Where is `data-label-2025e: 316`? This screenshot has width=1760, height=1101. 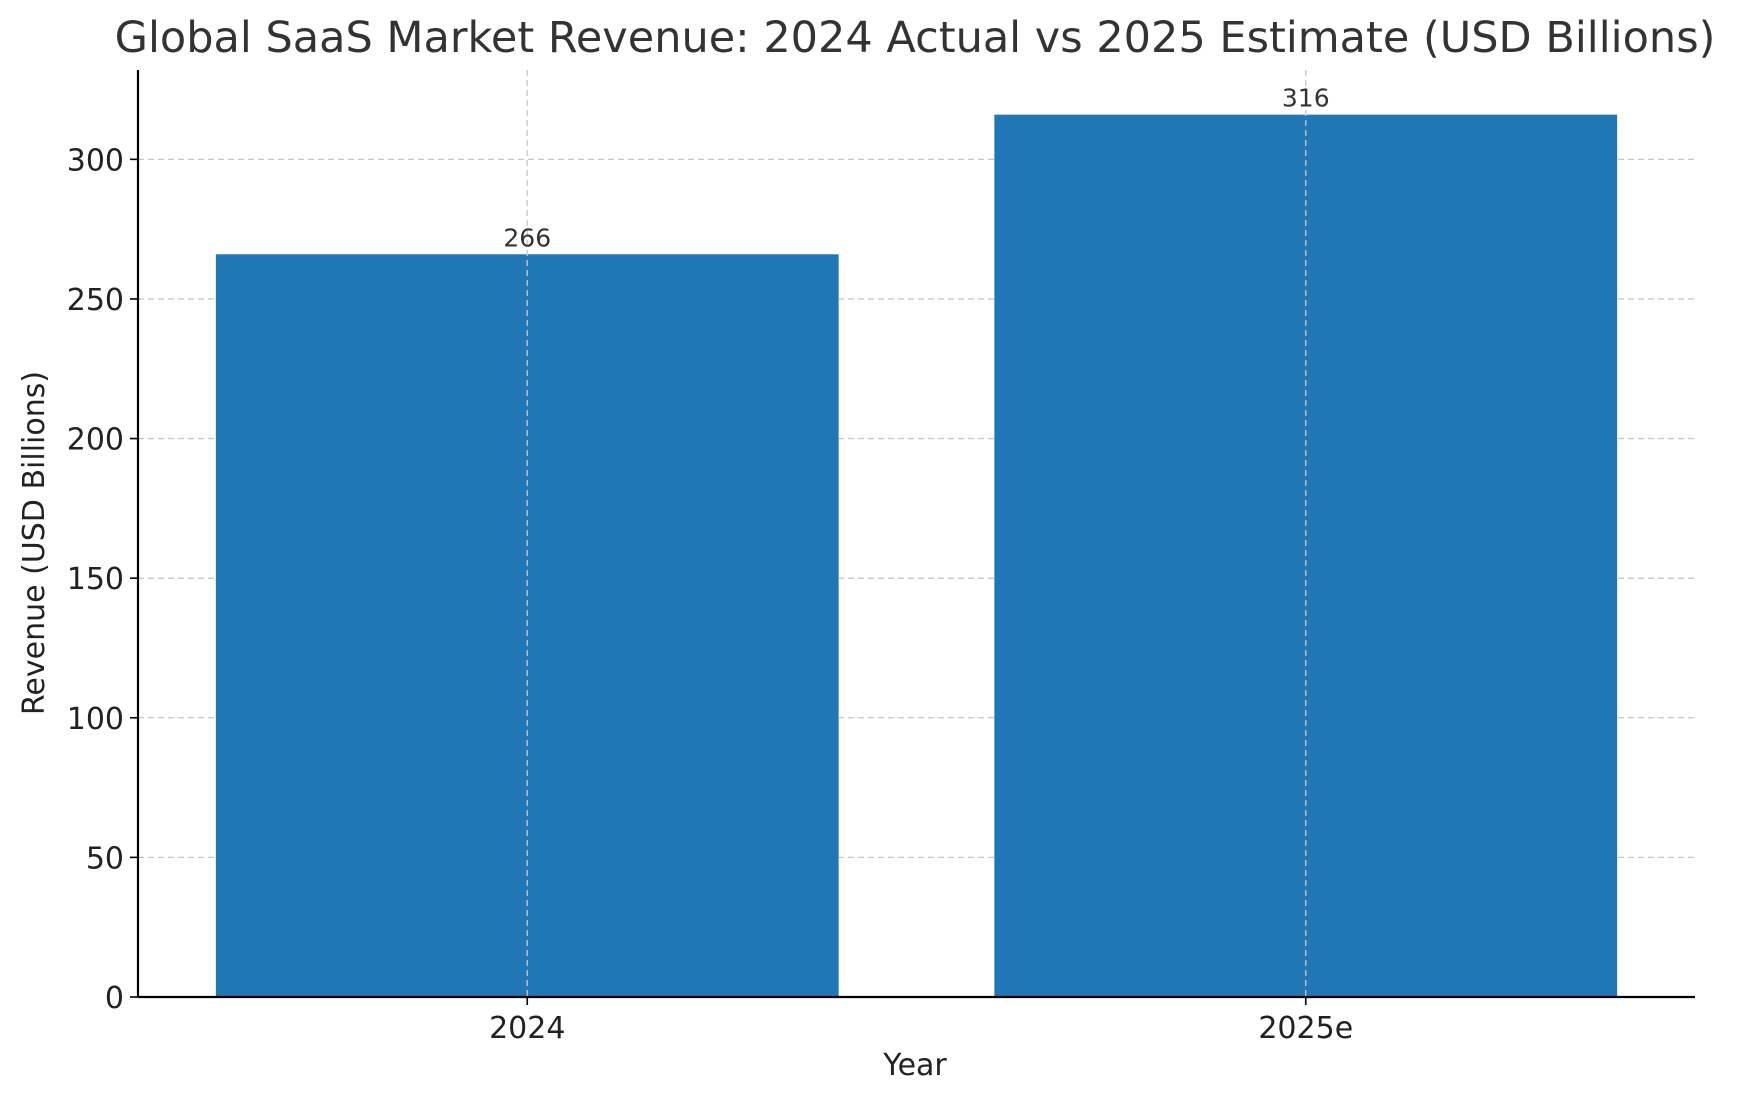 data-label-2025e: 316 is located at coordinates (1306, 98).